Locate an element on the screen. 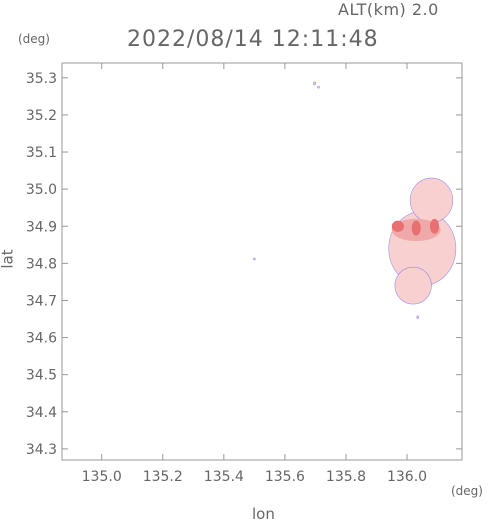 The height and width of the screenshot is (523, 491). x-tick-label-2: 135.4 is located at coordinates (224, 477).